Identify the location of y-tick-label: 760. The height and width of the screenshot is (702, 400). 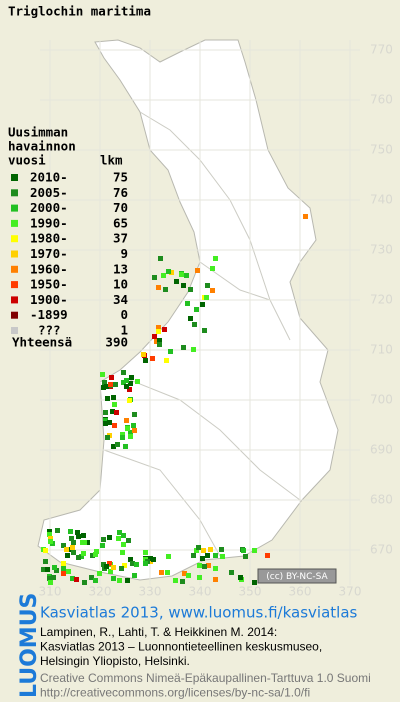
(381, 100).